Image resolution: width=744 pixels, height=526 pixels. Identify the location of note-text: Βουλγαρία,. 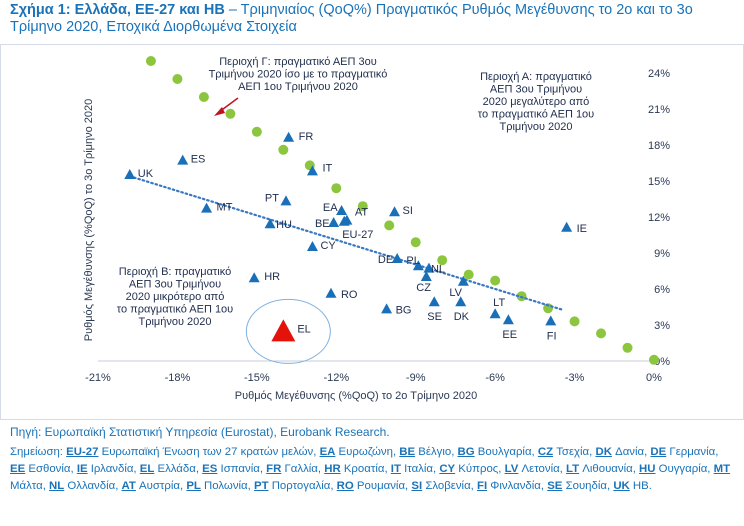
(506, 452).